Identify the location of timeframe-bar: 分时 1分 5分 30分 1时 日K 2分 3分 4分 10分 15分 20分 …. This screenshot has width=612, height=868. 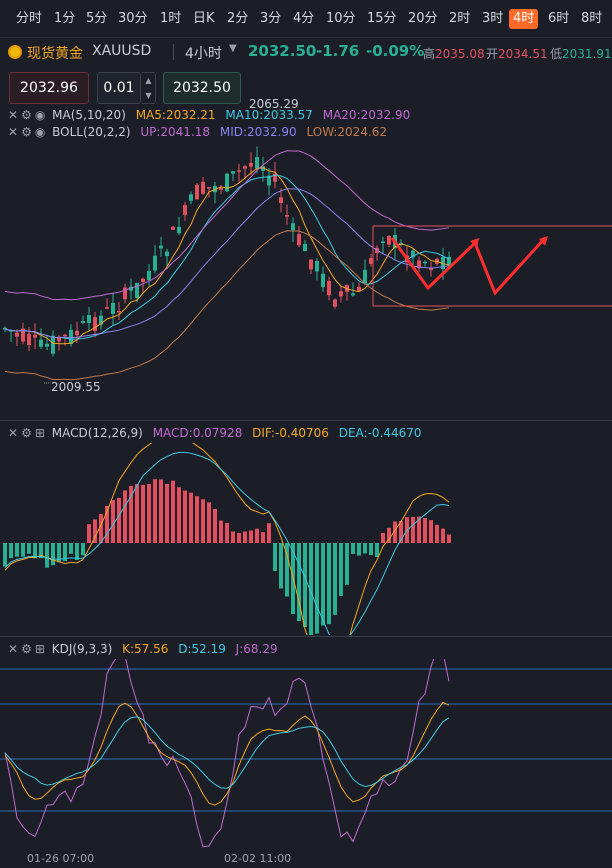
(306, 19).